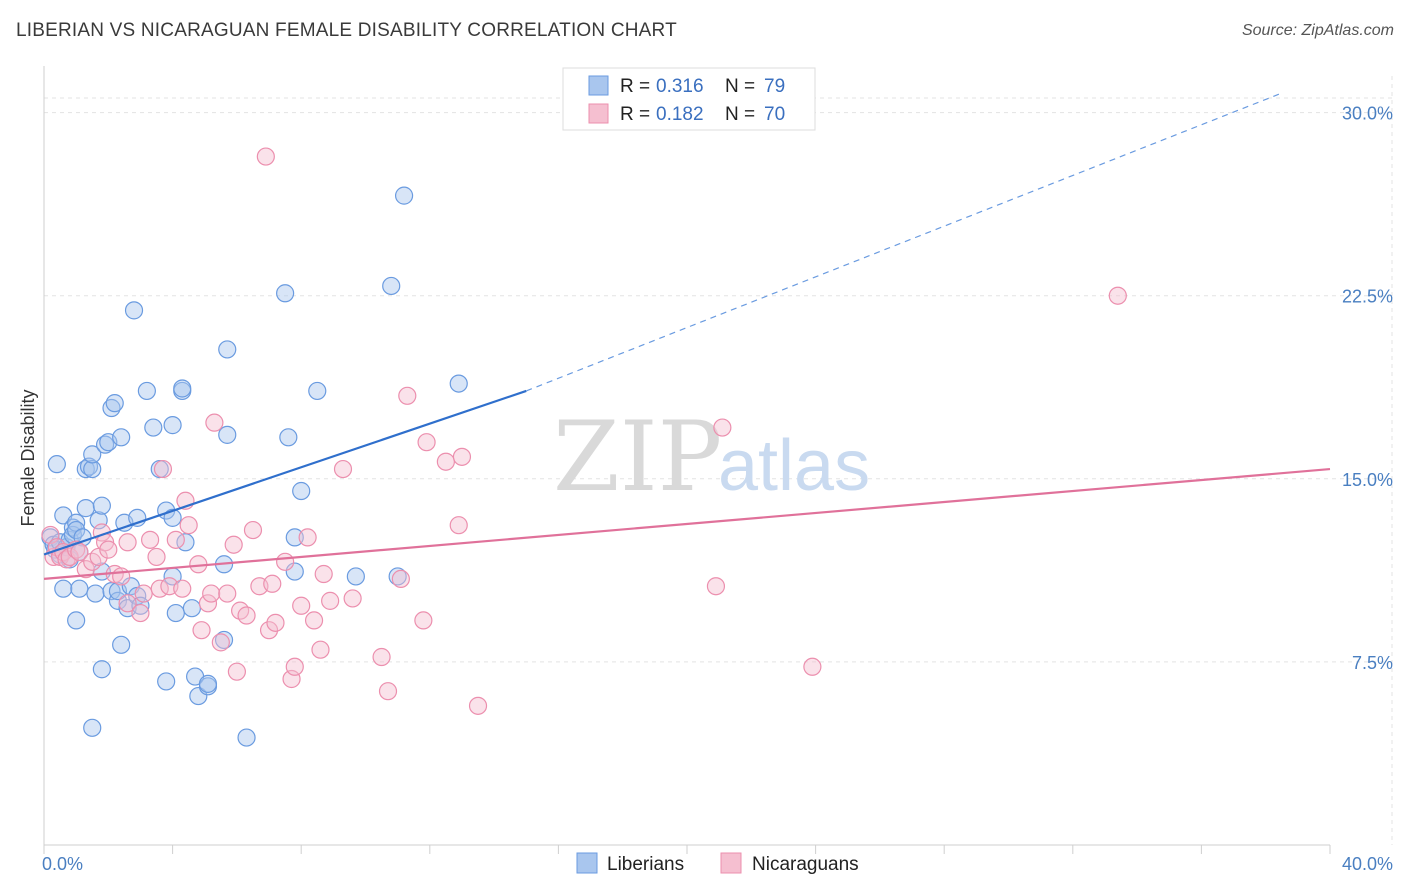 Image resolution: width=1406 pixels, height=892 pixels. Describe the element at coordinates (794, 466) in the screenshot. I see `watermark-atlas: atlas` at that location.